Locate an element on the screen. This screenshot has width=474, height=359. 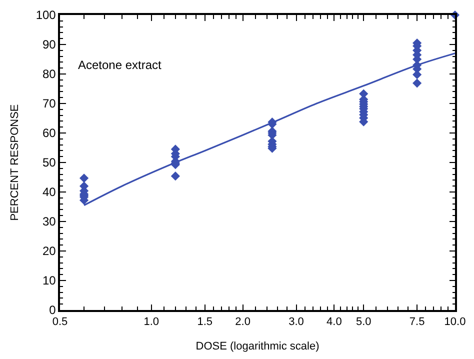
x-tick-label: 5.0 is located at coordinates (364, 322).